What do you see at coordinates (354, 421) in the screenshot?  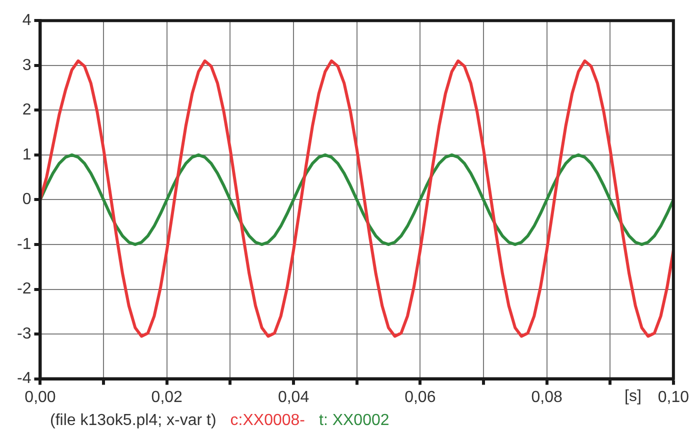 I see `text: t: XX0002` at bounding box center [354, 421].